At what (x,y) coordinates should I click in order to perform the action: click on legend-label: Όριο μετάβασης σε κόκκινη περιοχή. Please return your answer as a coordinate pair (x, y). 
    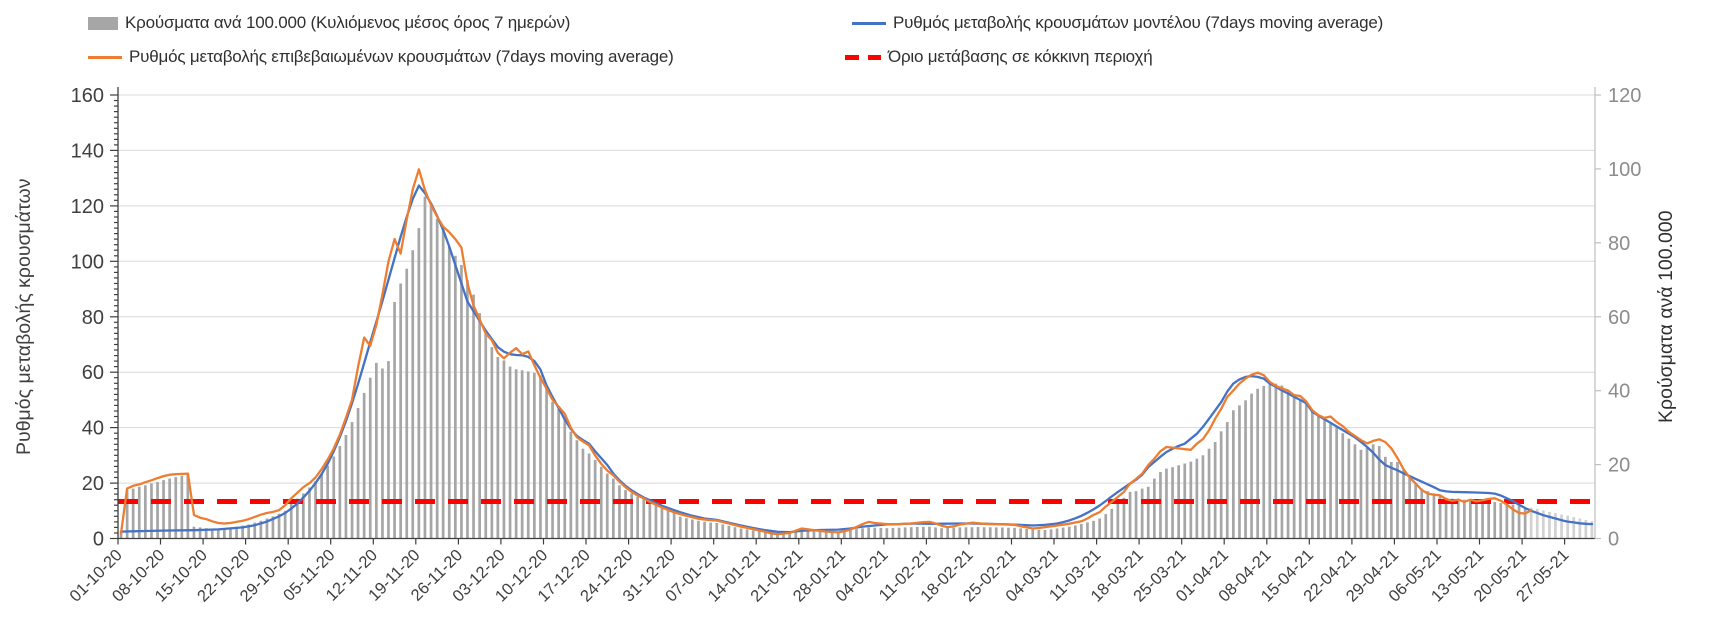
    Looking at the image, I should click on (1020, 56).